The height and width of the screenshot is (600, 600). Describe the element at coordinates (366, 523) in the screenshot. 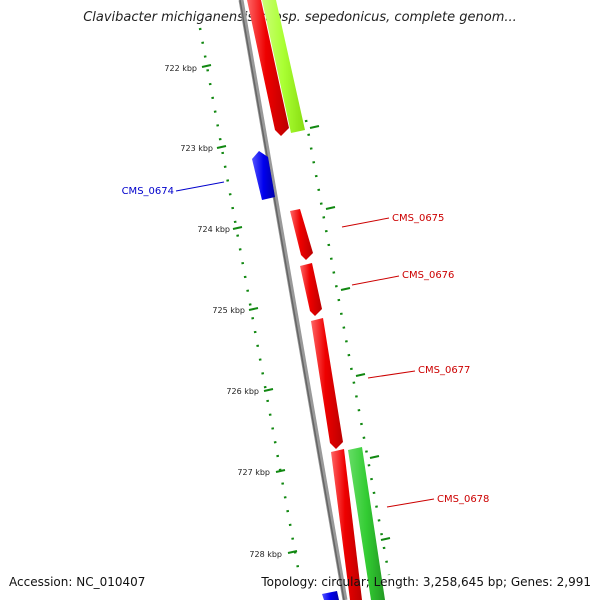

I see `gene-feature-green` at that location.